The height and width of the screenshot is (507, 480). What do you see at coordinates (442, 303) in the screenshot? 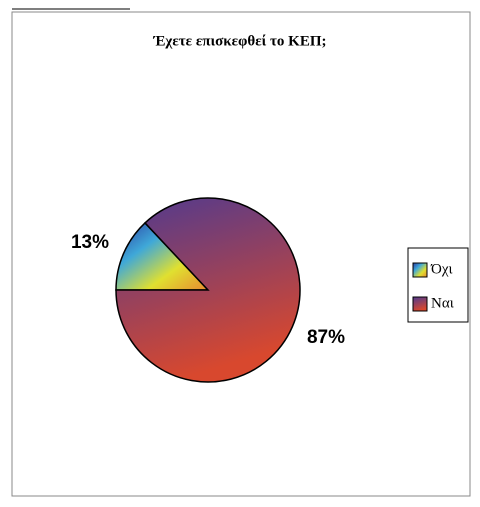
I see `legend-label: Ναι` at bounding box center [442, 303].